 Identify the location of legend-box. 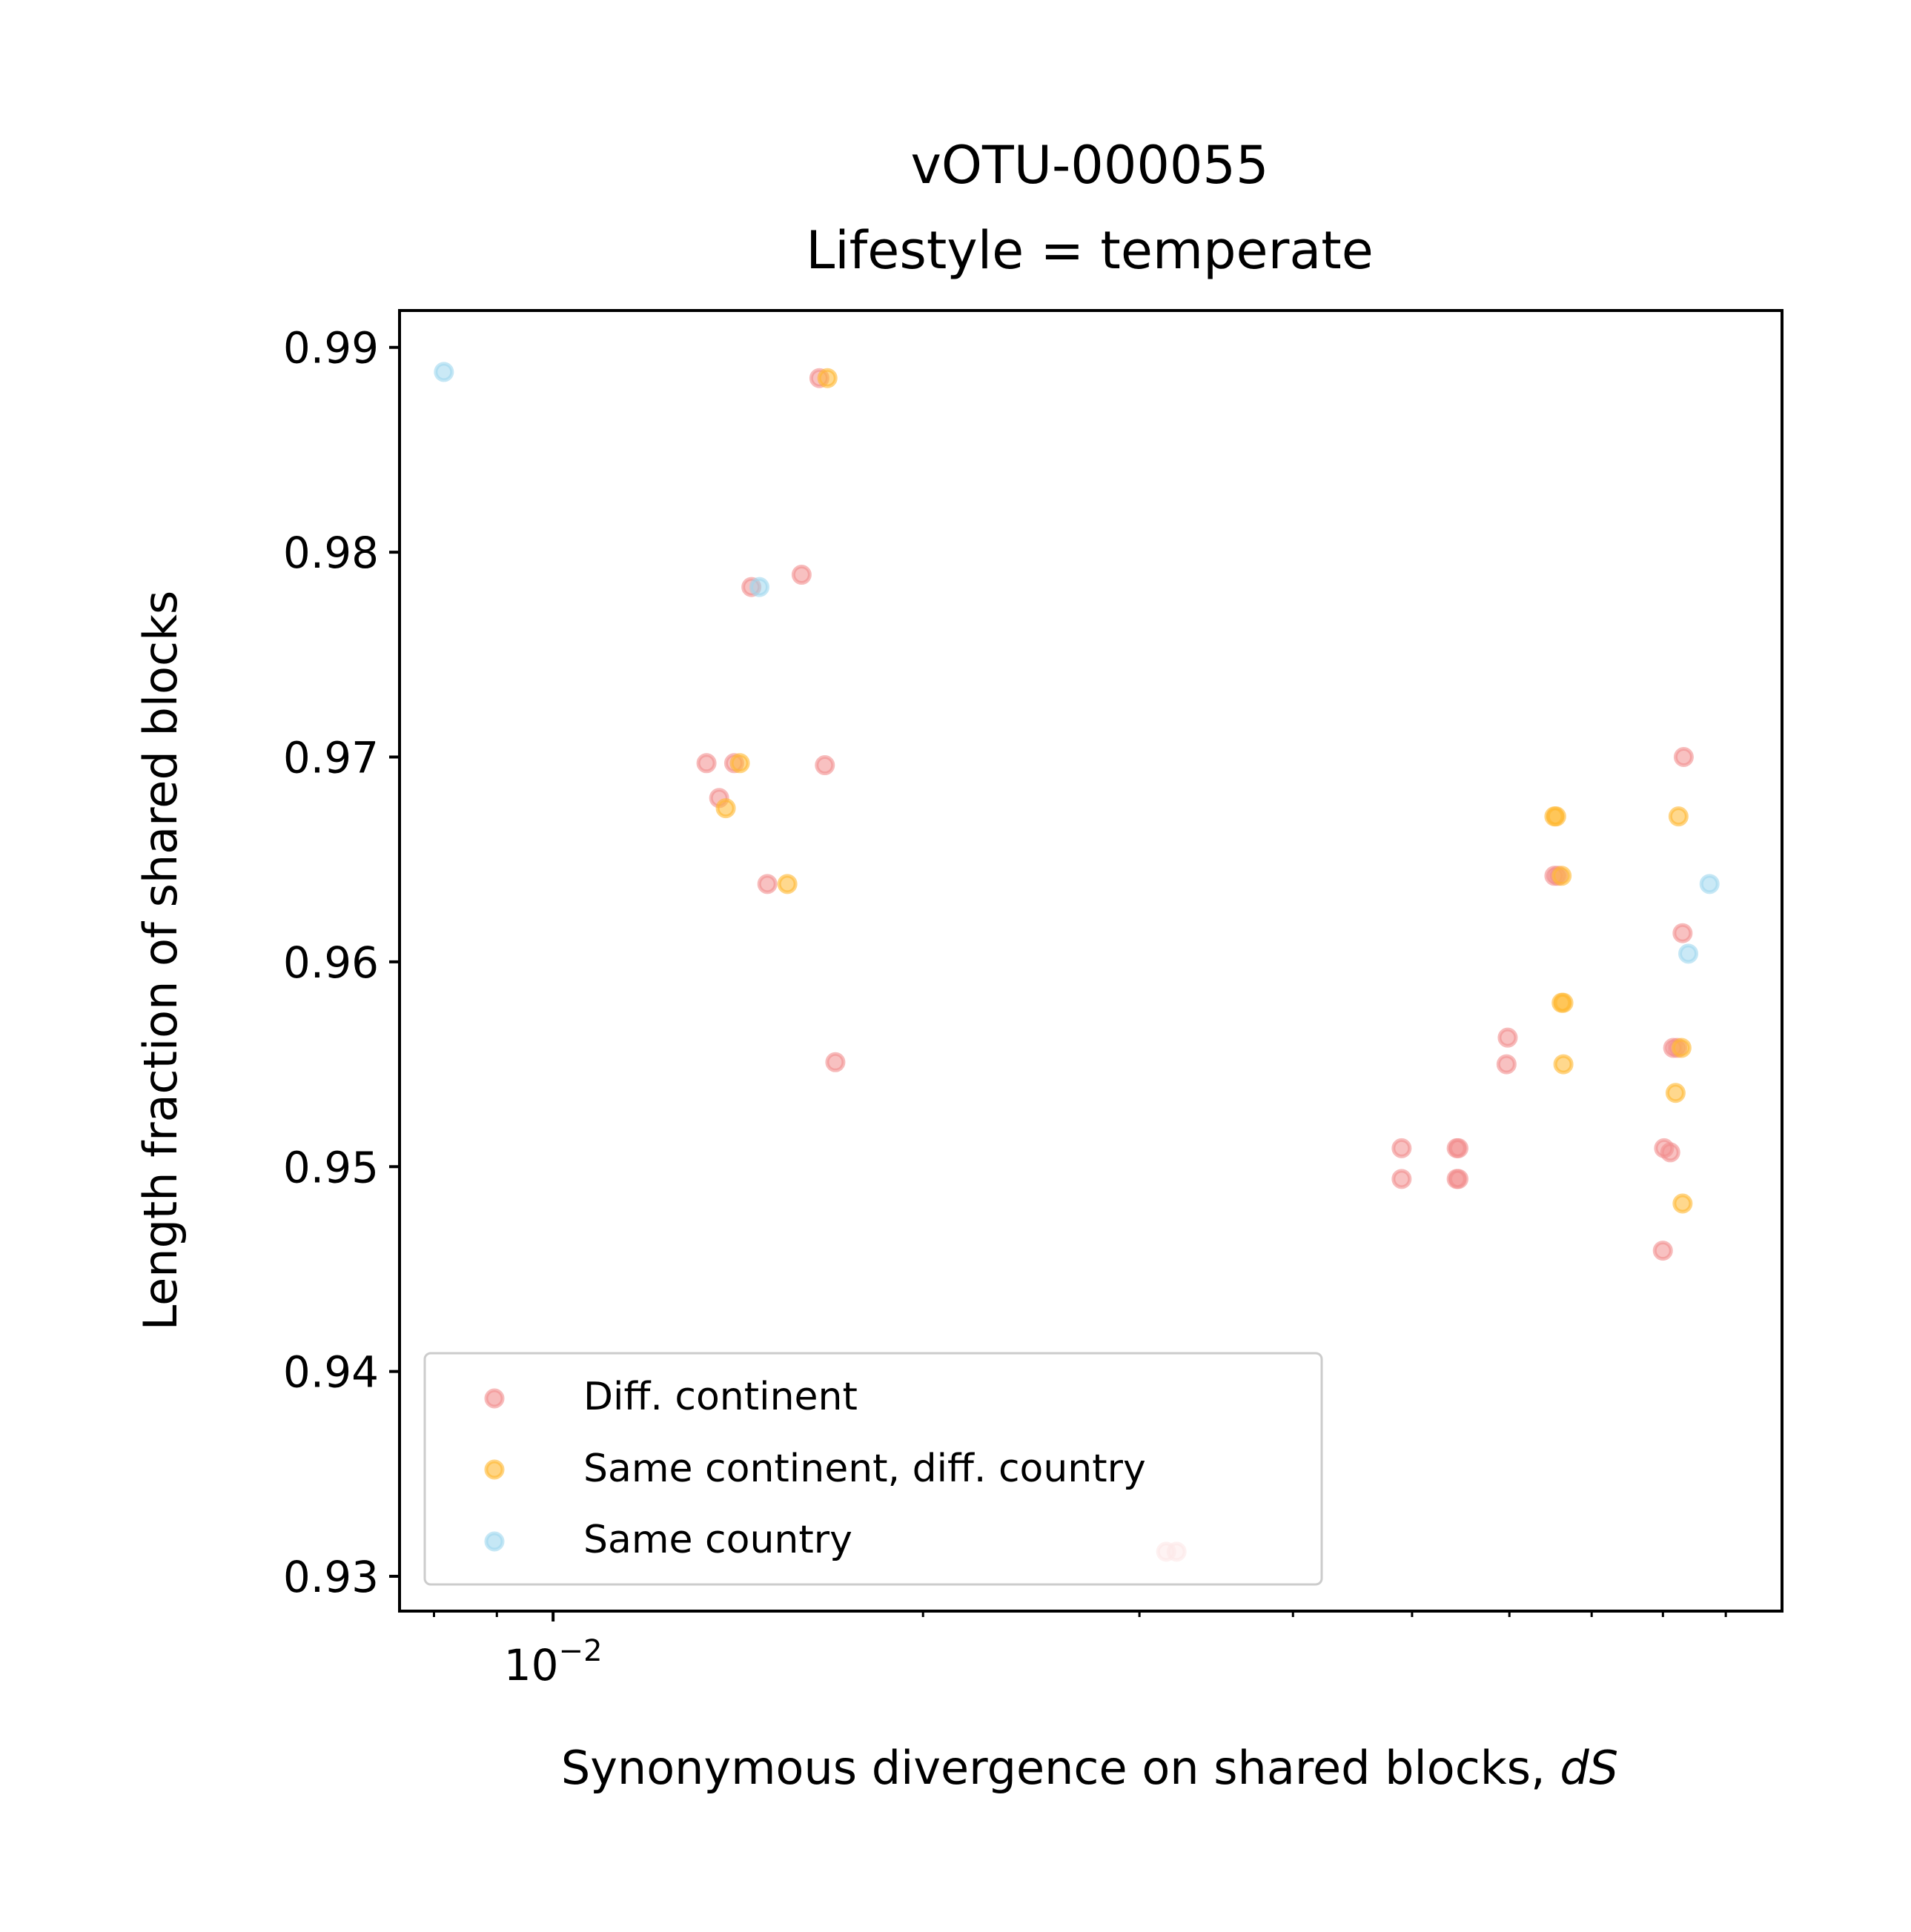
(873, 1469).